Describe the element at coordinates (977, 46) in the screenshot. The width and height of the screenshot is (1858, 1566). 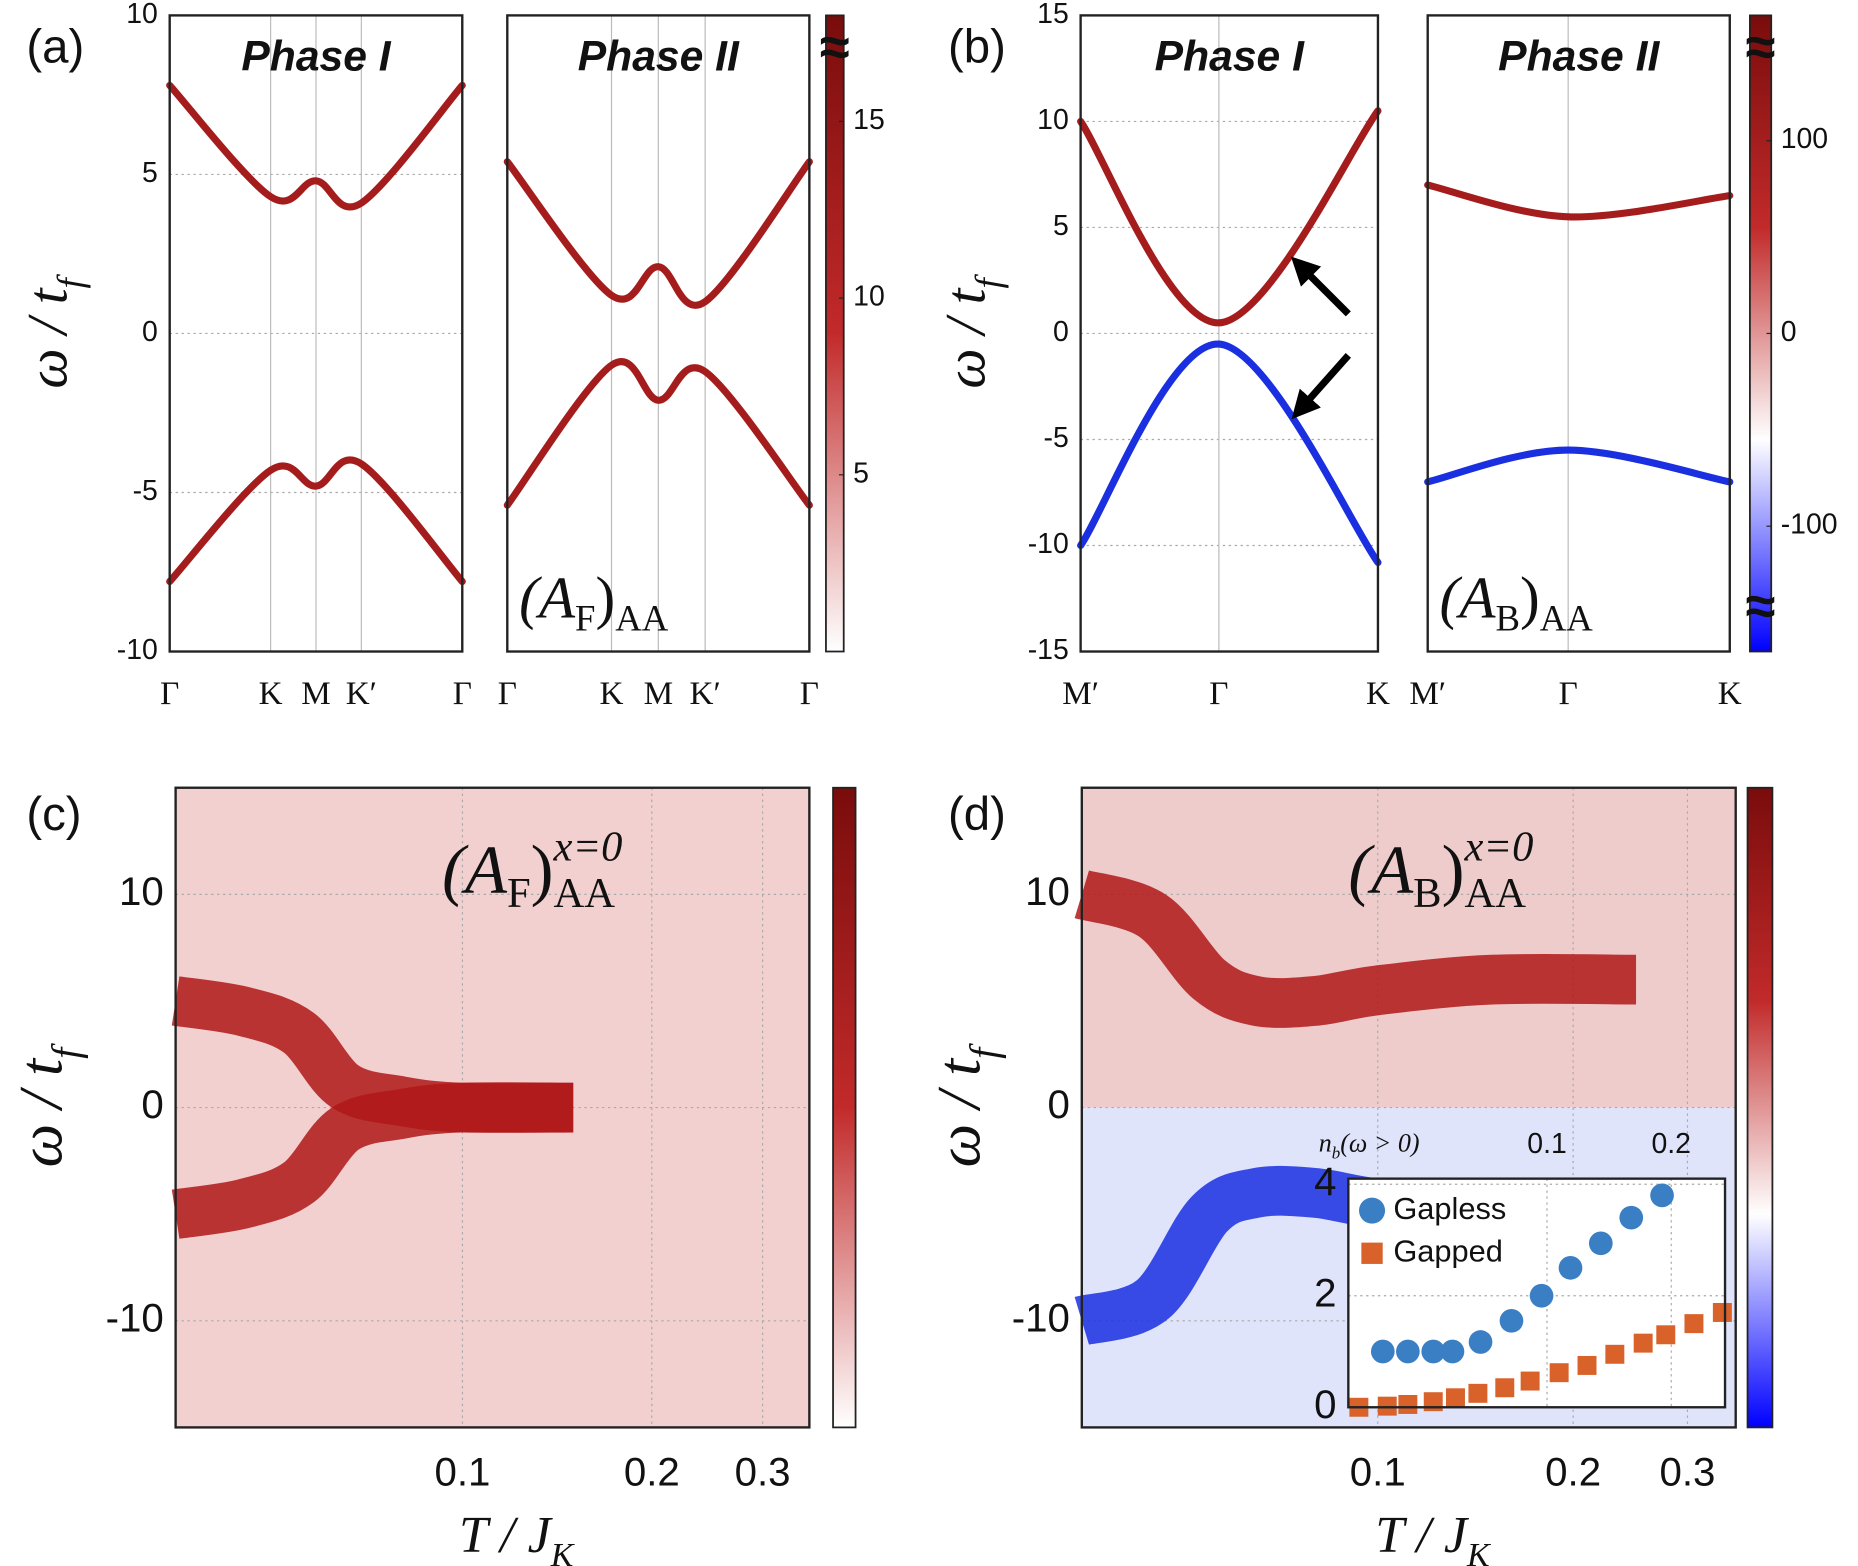
I see `panel-label: (b)` at that location.